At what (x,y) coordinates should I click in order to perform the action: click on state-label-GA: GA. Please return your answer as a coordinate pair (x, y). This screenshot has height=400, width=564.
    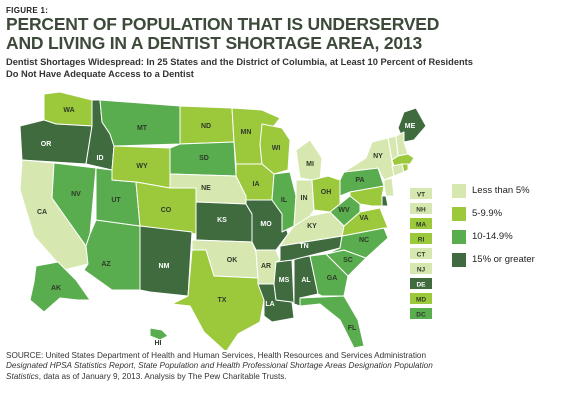
    Looking at the image, I should click on (332, 278).